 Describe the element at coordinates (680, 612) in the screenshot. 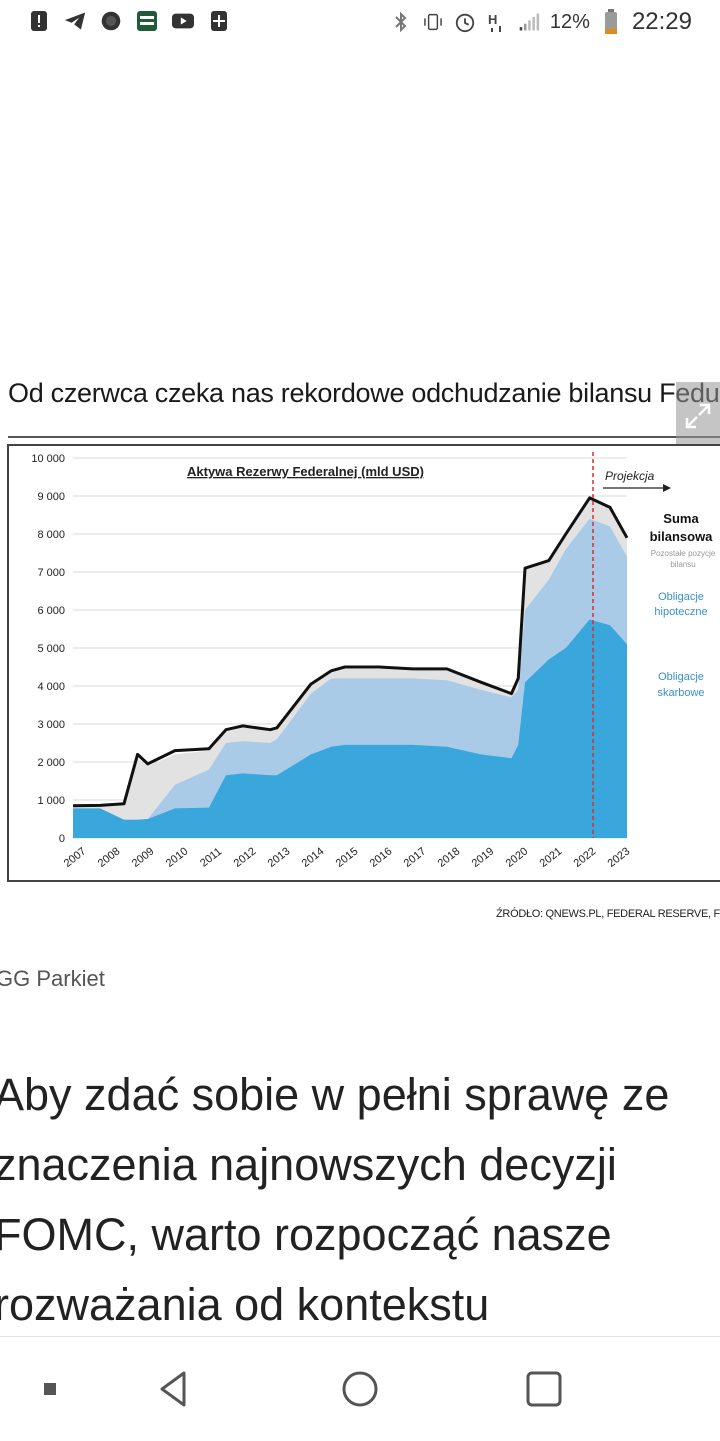

I see `legend-mbs-label: hipoteczne` at that location.